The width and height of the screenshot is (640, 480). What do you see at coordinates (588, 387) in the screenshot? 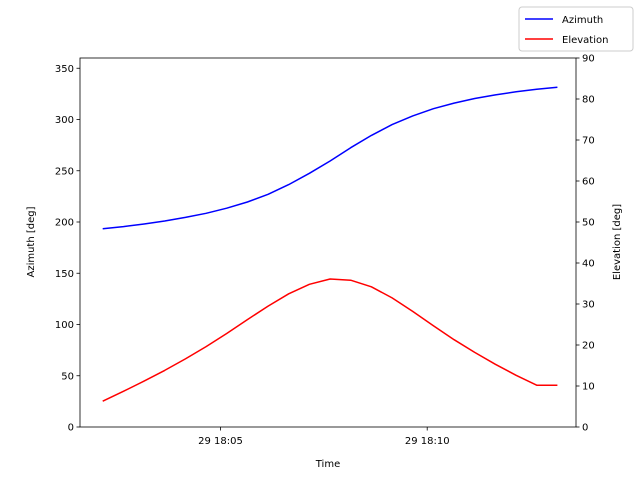
I see `y-right-tick-label: 10` at bounding box center [588, 387].